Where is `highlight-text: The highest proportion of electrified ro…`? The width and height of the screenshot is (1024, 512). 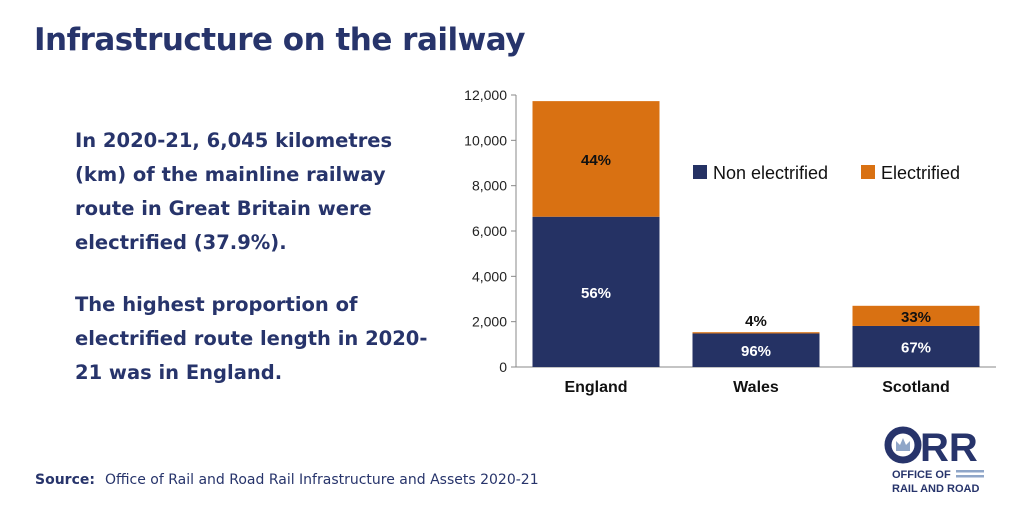 highlight-text: The highest proportion of electrified ro… is located at coordinates (251, 338).